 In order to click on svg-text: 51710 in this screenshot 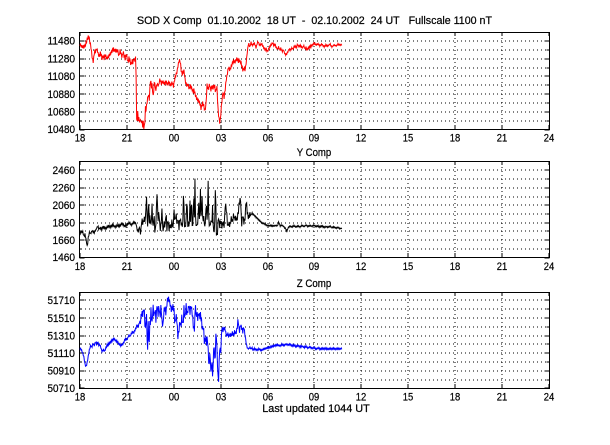, I will do `click(62, 301)`.